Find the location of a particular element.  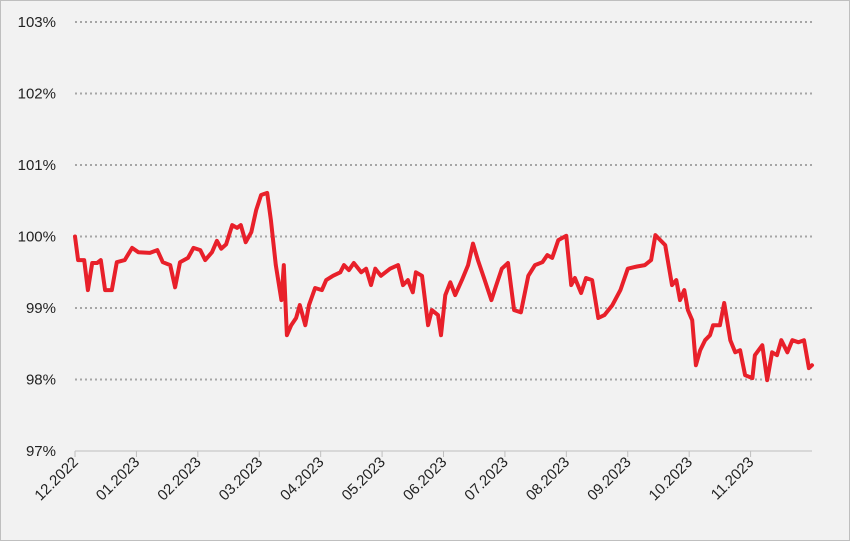

y-tick-label: 101% is located at coordinates (37, 165).